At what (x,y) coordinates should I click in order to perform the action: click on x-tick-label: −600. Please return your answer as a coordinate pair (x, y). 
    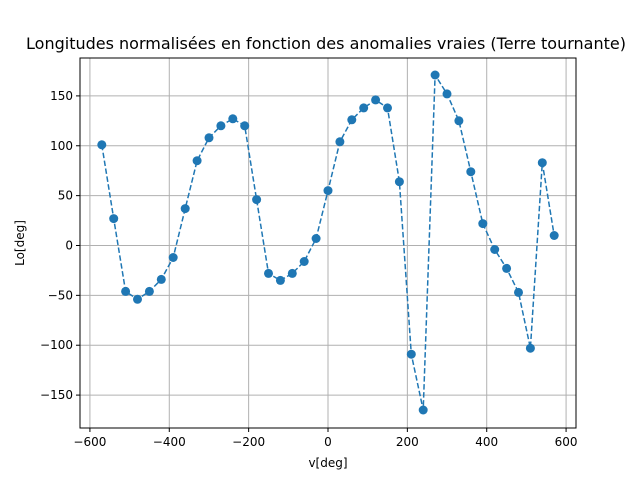
    Looking at the image, I should click on (89, 442).